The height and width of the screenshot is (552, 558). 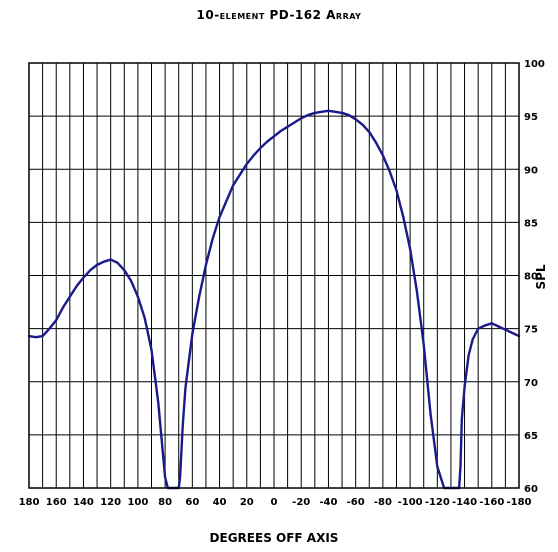 What do you see at coordinates (274, 538) in the screenshot?
I see `x-axis-label: DEGREES OFF AXIS` at bounding box center [274, 538].